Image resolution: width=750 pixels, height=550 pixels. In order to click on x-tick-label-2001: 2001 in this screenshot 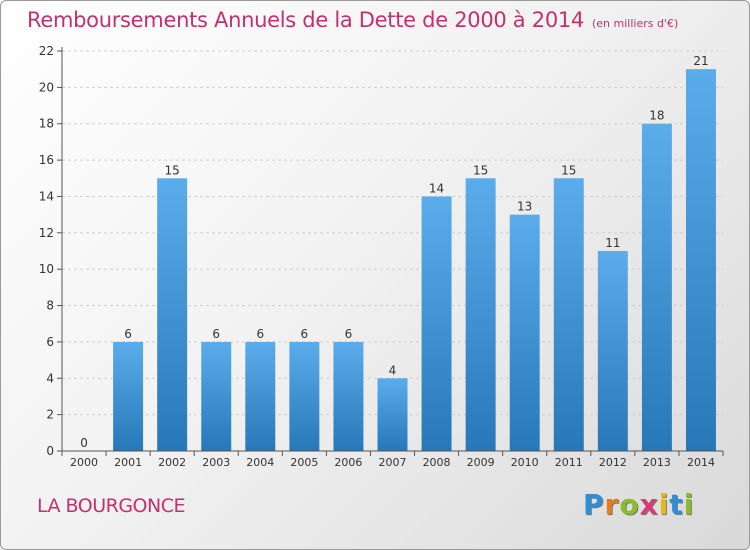, I will do `click(128, 462)`.